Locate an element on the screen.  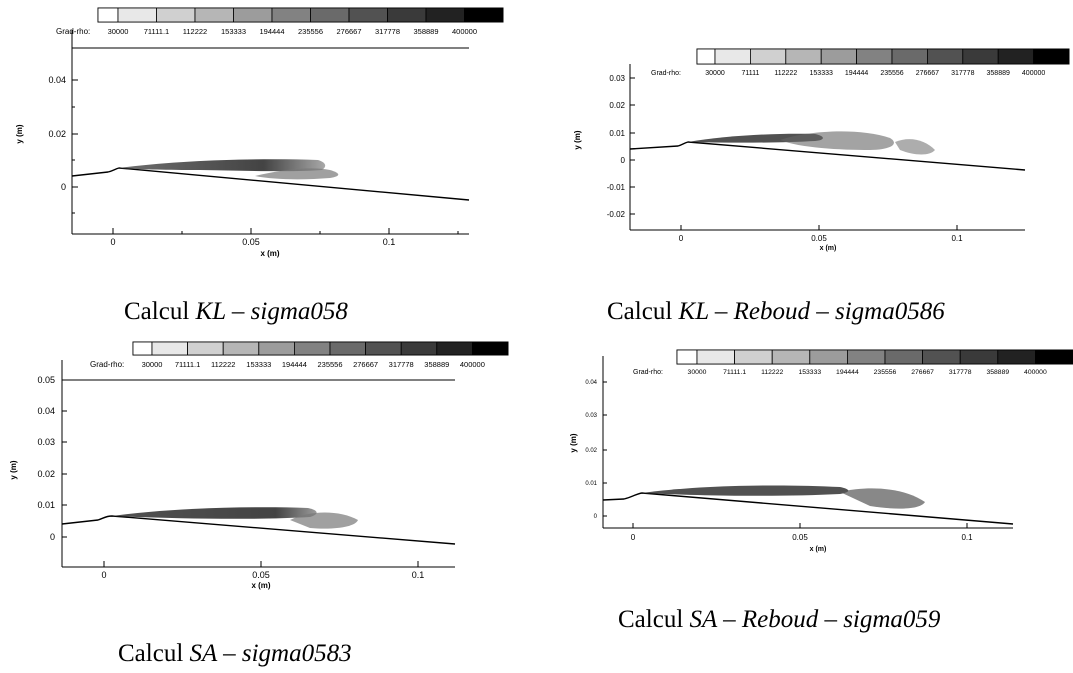
legend-label: Grad-rho: is located at coordinates (648, 372).